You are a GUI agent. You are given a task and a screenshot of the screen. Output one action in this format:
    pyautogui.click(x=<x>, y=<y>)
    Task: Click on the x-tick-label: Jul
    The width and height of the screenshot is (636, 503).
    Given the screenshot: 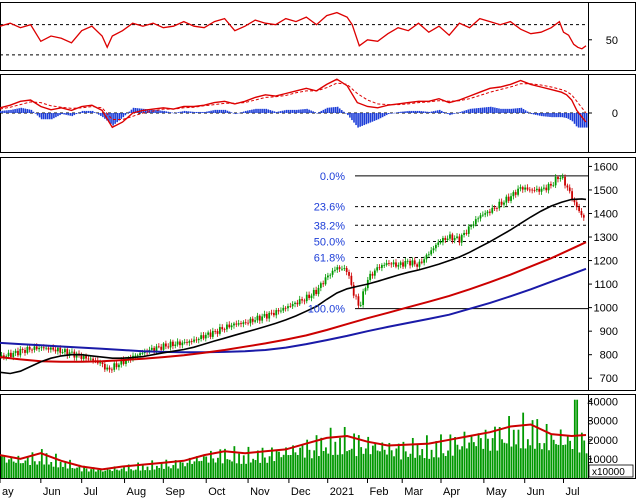 What is the action you would take?
    pyautogui.click(x=91, y=492)
    